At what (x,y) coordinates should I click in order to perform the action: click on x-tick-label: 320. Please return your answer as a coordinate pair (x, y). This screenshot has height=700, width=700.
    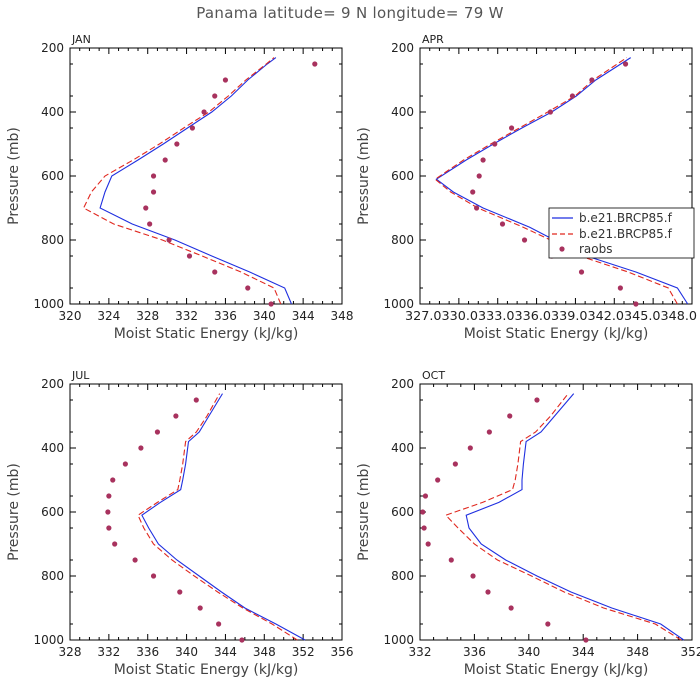
    Looking at the image, I should click on (70, 316).